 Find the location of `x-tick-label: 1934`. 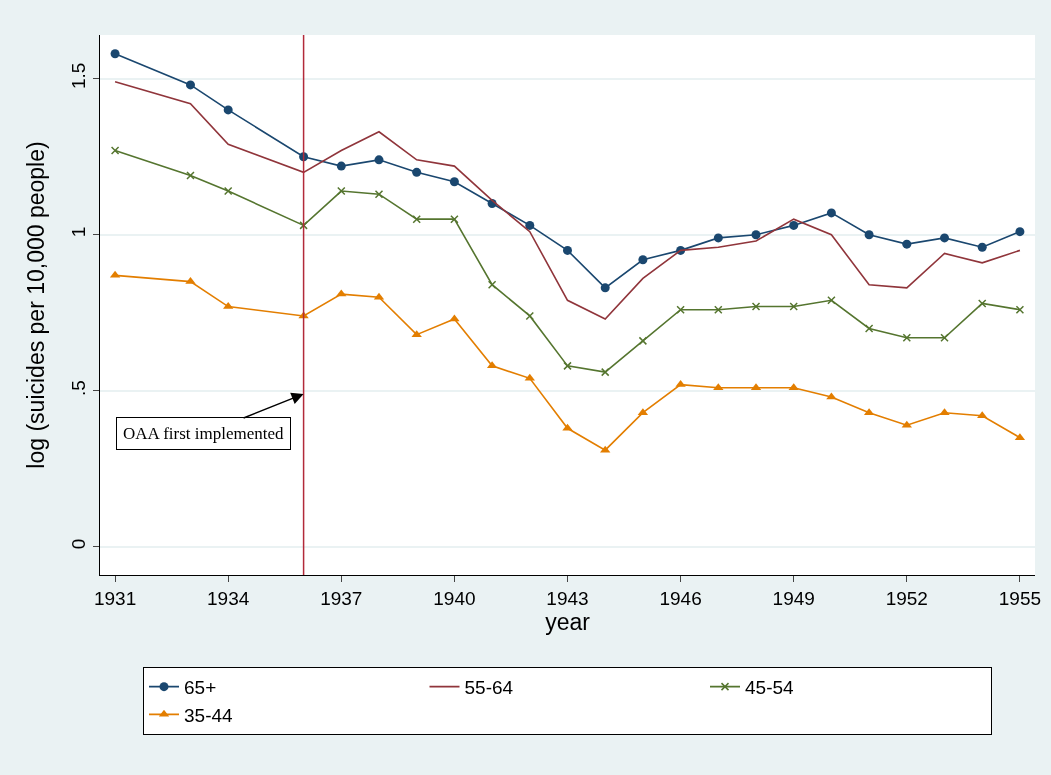

x-tick-label: 1934 is located at coordinates (228, 598).